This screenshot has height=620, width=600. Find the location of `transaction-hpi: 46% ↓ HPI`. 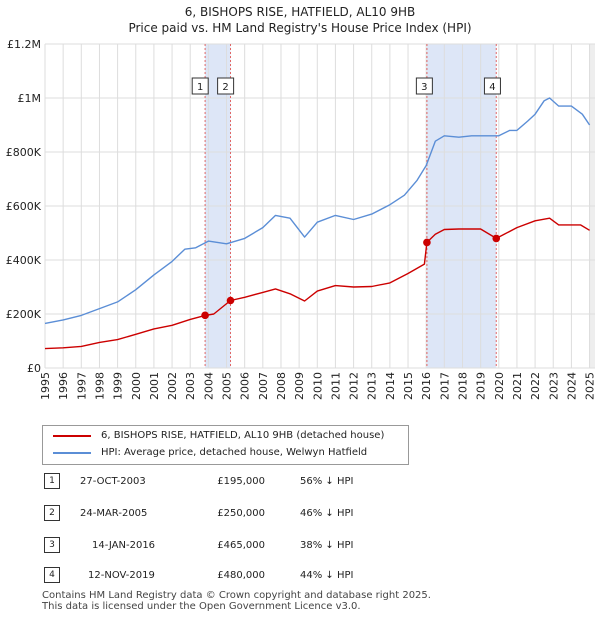

transaction-hpi: 46% ↓ HPI is located at coordinates (327, 513).